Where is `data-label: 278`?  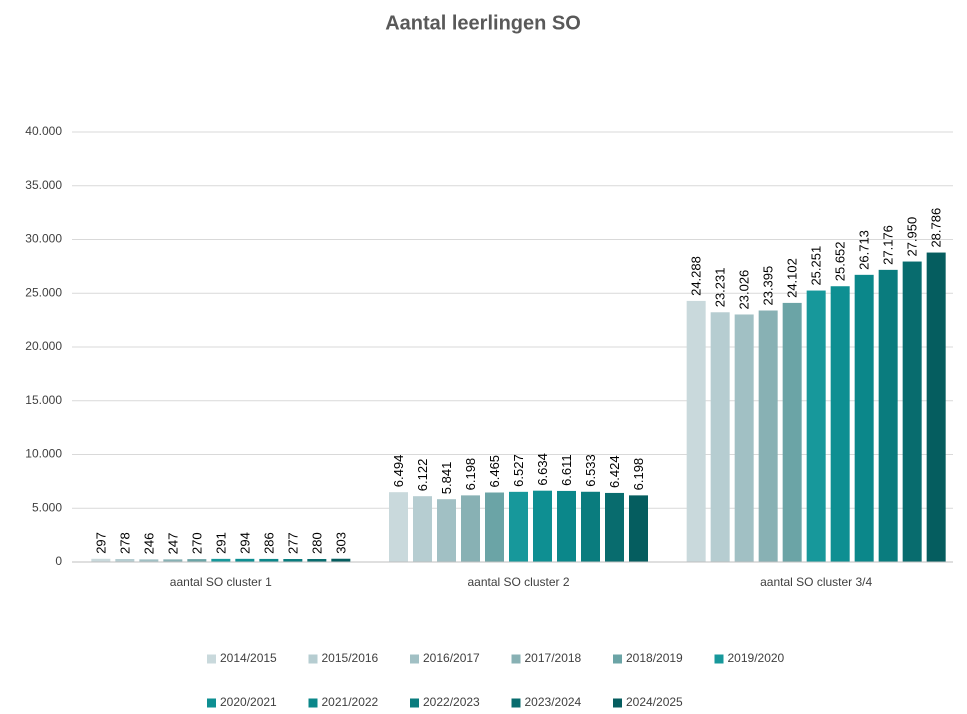
data-label: 278 is located at coordinates (124, 543).